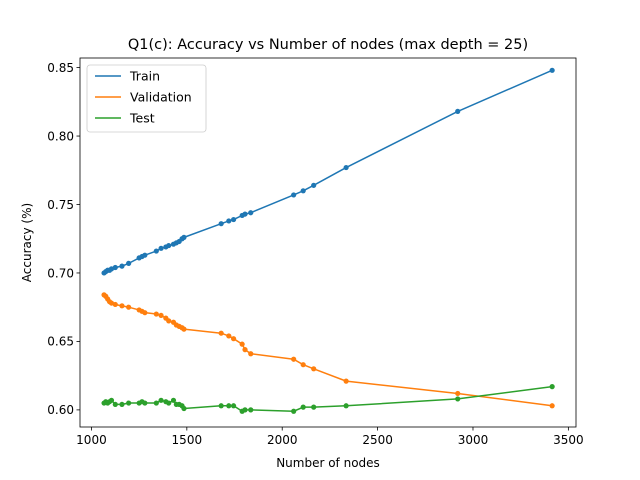 The image size is (640, 480). What do you see at coordinates (473, 440) in the screenshot?
I see `x-tick-label: 3000` at bounding box center [473, 440].